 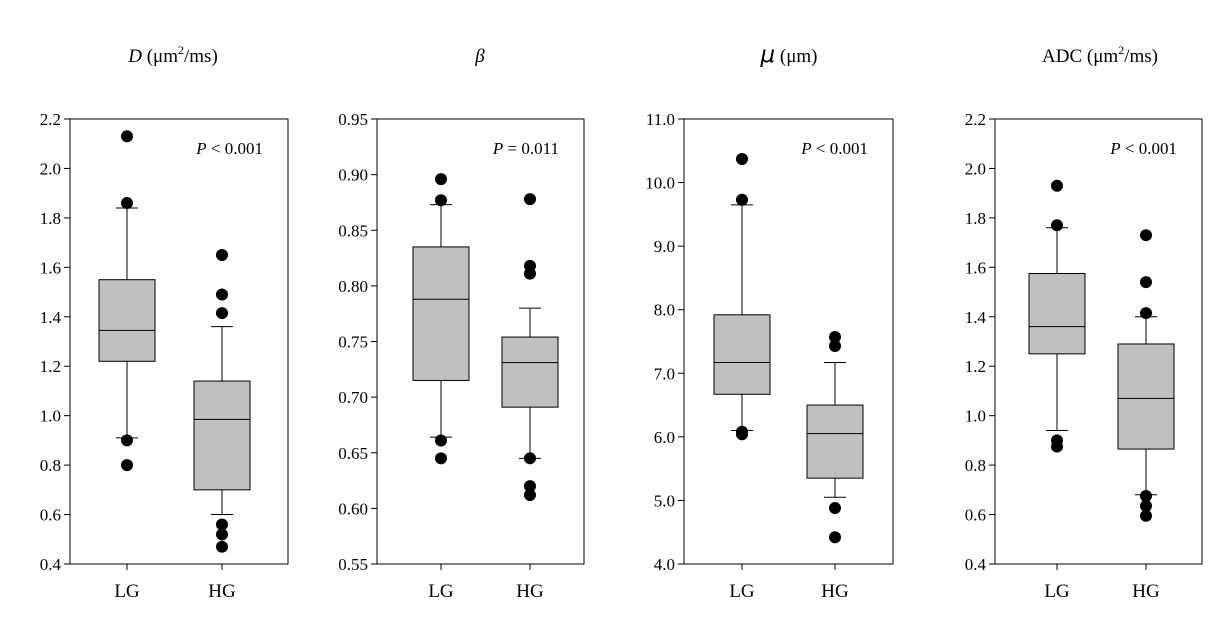 I want to click on y-tick-label: 0.60, so click(x=353, y=508).